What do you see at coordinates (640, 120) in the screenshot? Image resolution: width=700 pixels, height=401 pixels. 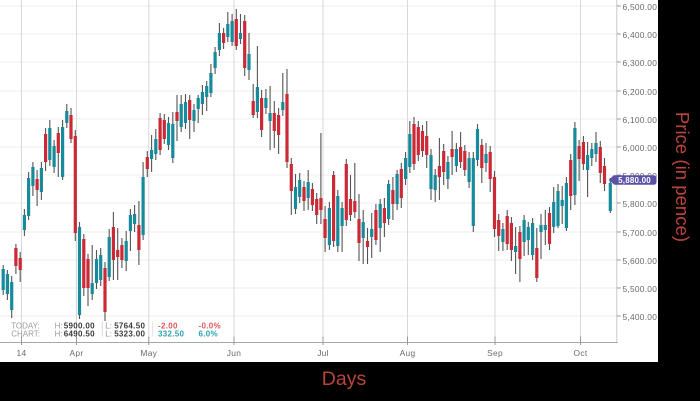 I see `svg-text: 6,100.00` at bounding box center [640, 120].